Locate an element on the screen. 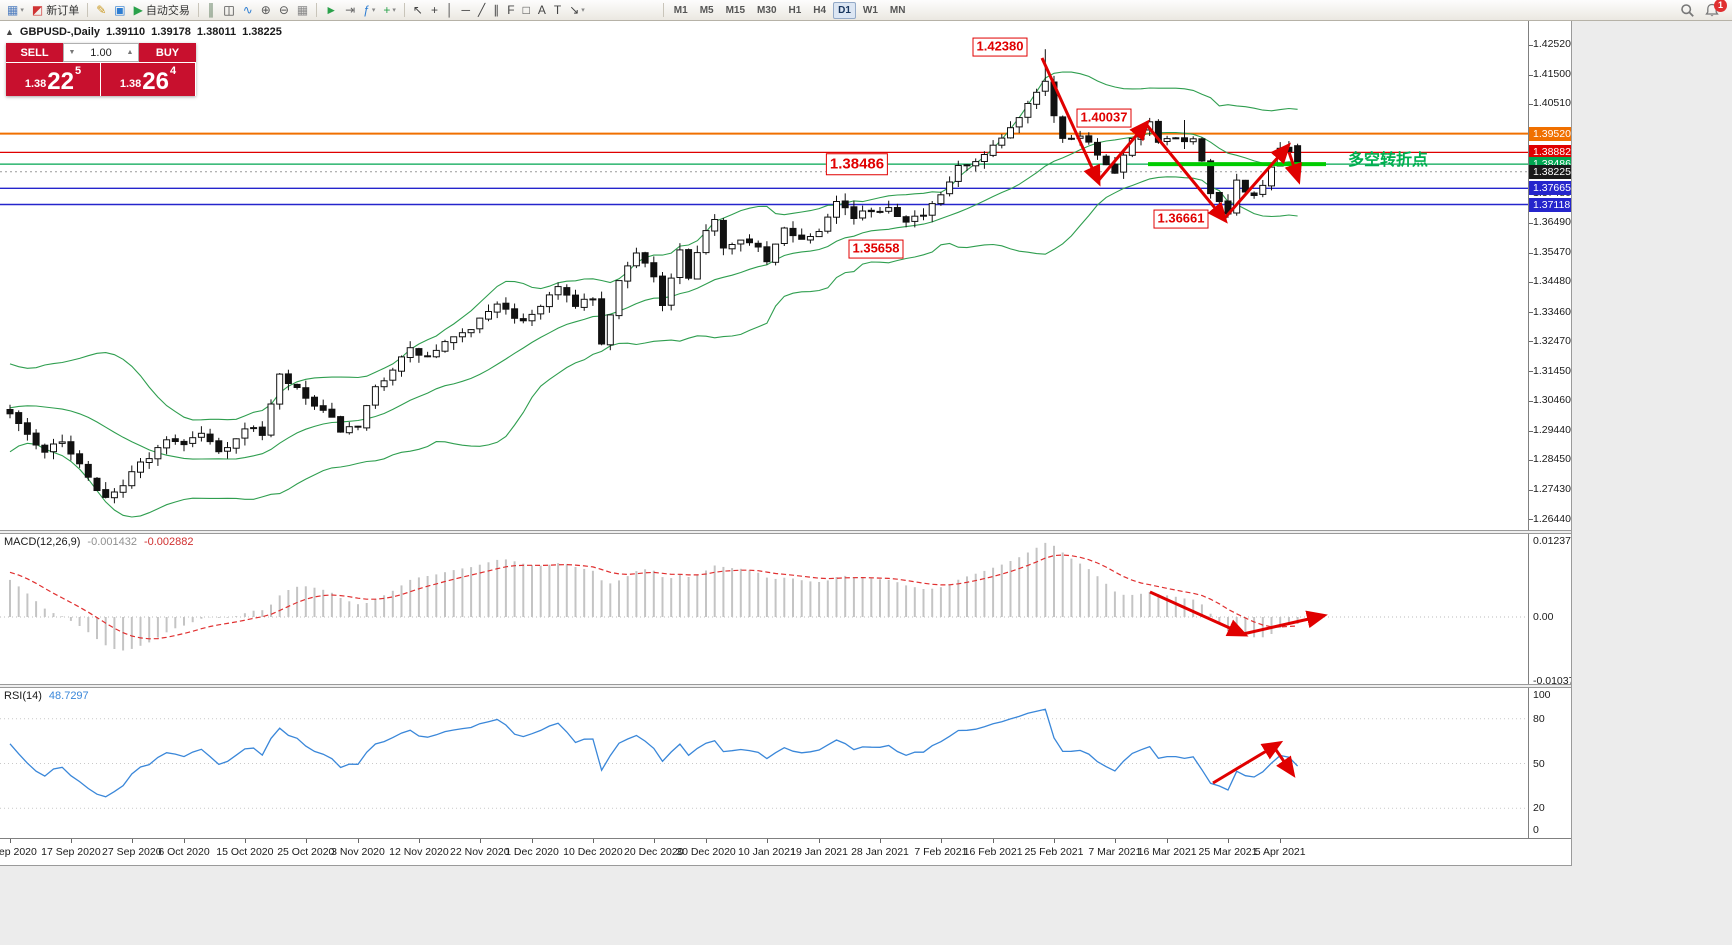 The height and width of the screenshot is (945, 1732). chart-bars-button: ║ is located at coordinates (211, 10).